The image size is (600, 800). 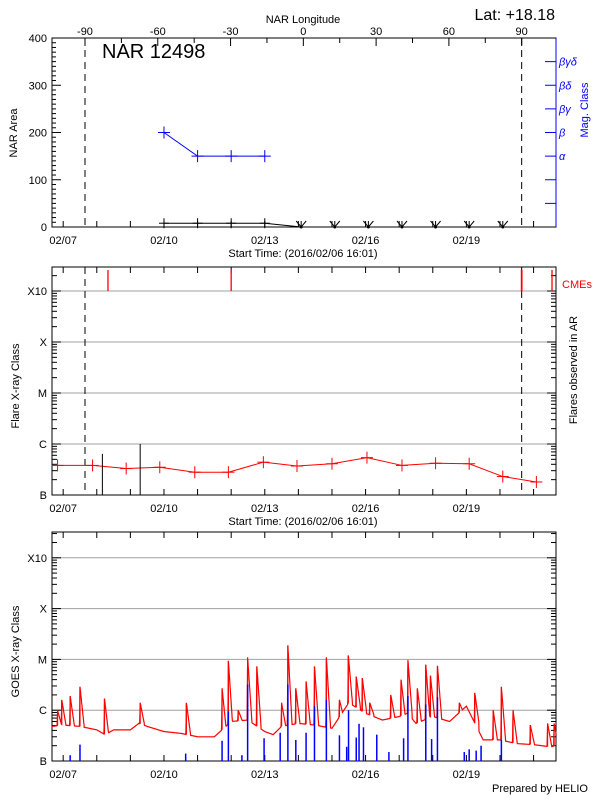 What do you see at coordinates (565, 110) in the screenshot?
I see `mag-class-tick-label: βγ` at bounding box center [565, 110].